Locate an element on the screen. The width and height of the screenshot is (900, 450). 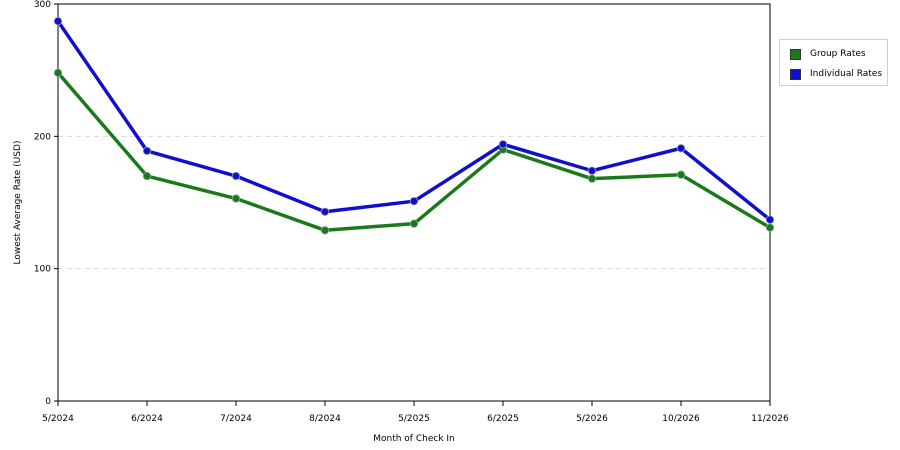
x-tick-label: 5/2024 is located at coordinates (58, 419).